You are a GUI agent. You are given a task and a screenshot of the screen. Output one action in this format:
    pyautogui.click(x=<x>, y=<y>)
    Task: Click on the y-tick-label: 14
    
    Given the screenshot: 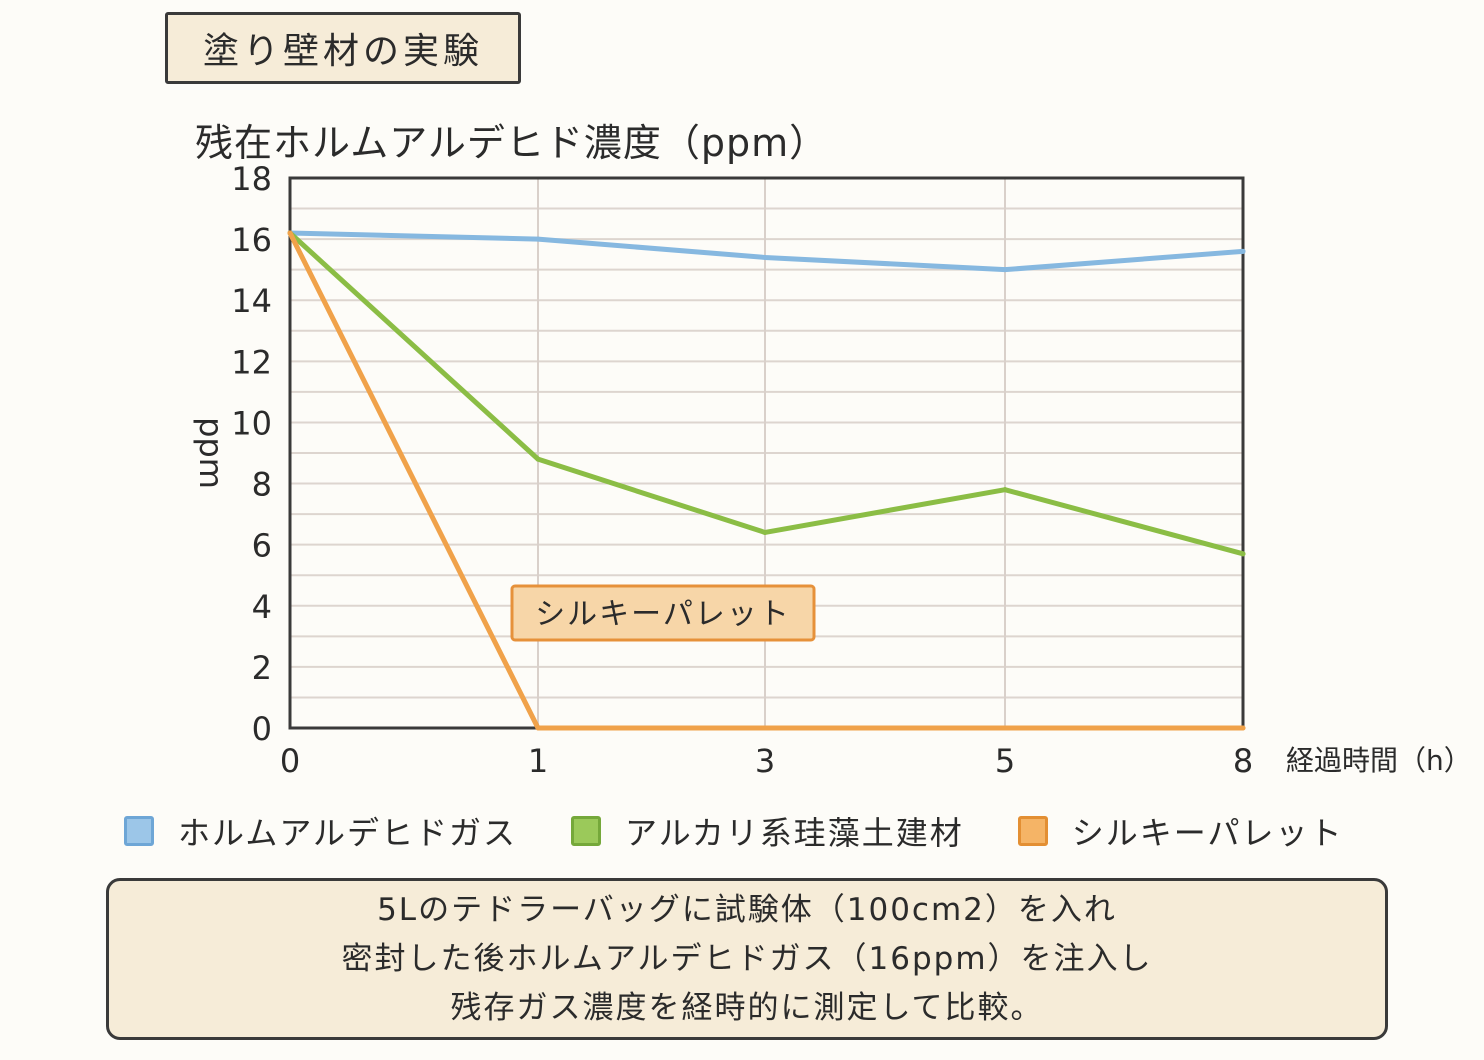 What is the action you would take?
    pyautogui.click(x=251, y=301)
    